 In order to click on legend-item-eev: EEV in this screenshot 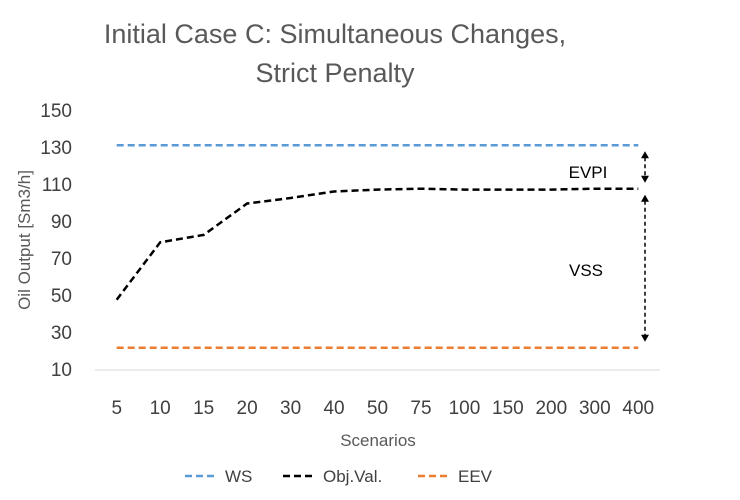, I will do `click(455, 476)`.